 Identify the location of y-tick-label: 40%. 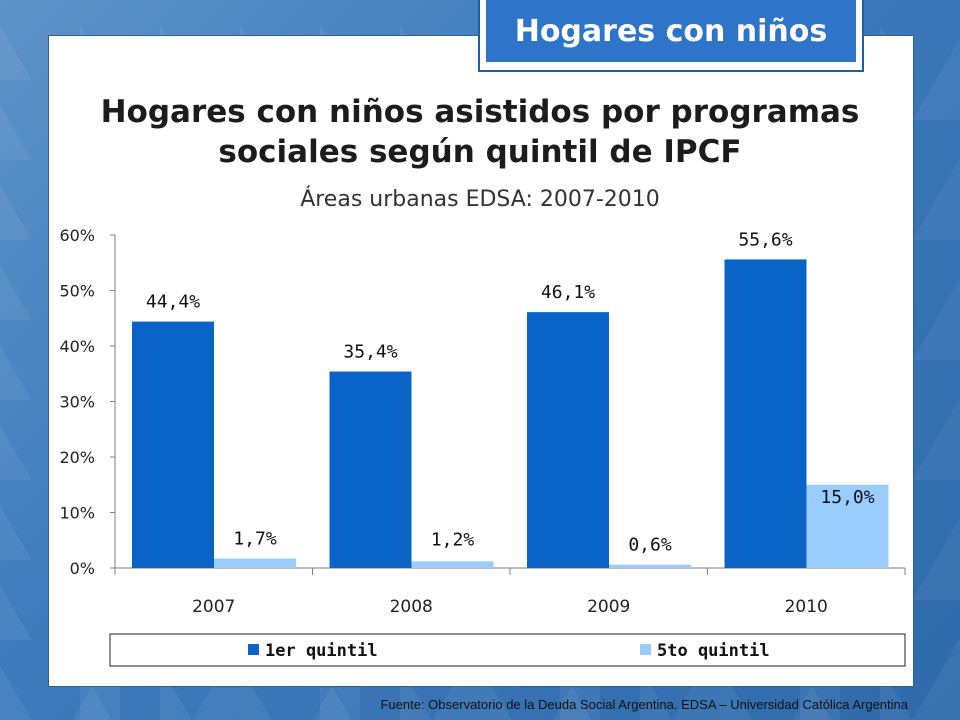
(77, 346).